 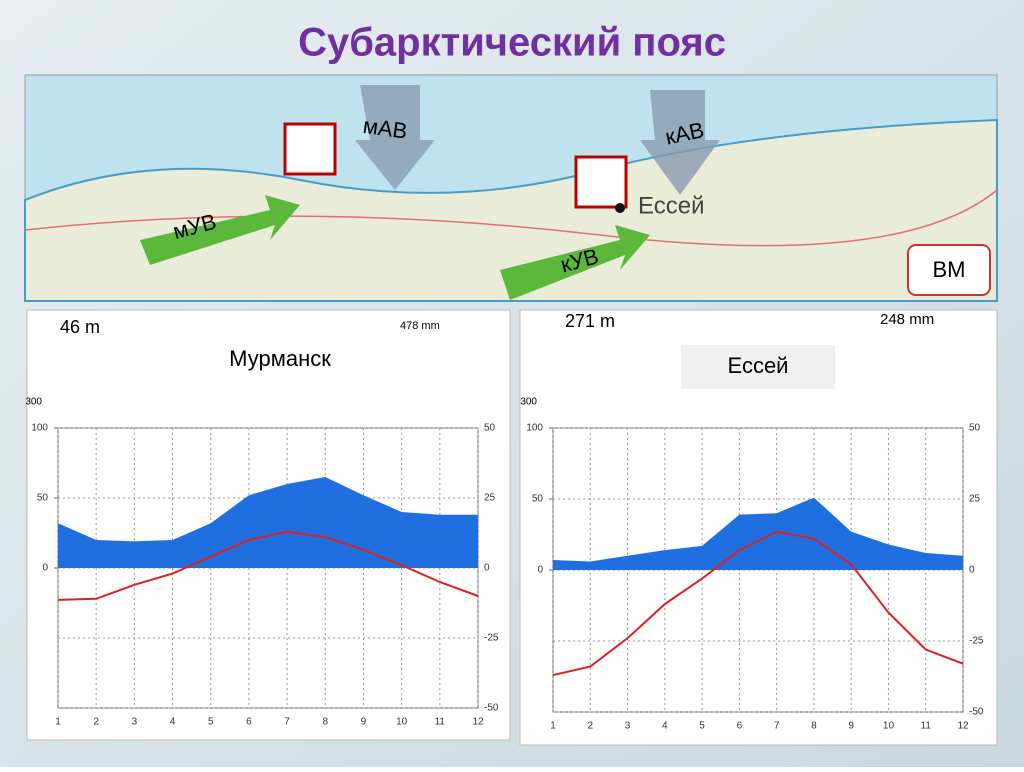 I want to click on label-box, so click(x=949, y=270).